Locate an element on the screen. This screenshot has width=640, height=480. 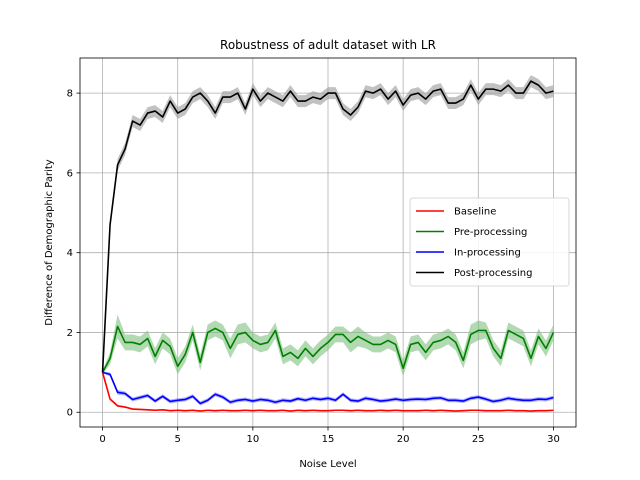
pre-processing-band is located at coordinates (328, 345).